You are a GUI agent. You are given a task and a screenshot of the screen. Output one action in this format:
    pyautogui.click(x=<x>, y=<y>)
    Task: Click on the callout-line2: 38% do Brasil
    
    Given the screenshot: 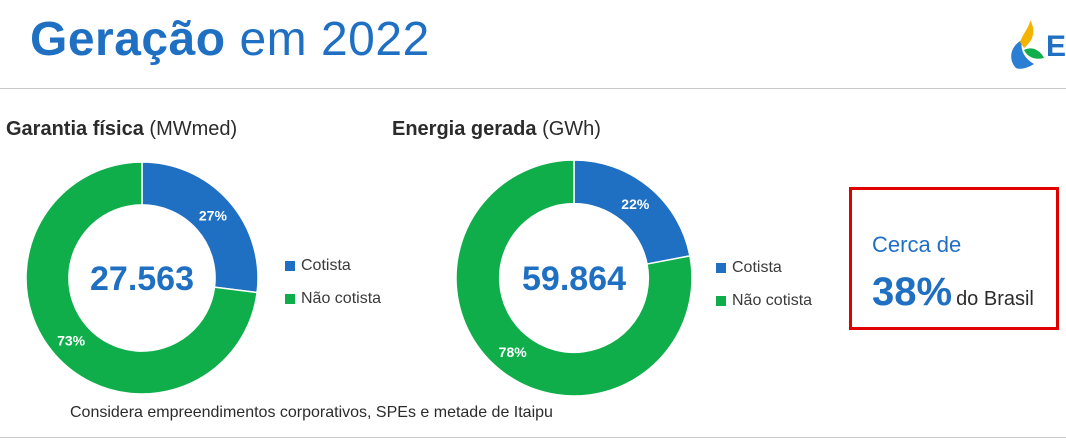 What is the action you would take?
    pyautogui.click(x=953, y=292)
    